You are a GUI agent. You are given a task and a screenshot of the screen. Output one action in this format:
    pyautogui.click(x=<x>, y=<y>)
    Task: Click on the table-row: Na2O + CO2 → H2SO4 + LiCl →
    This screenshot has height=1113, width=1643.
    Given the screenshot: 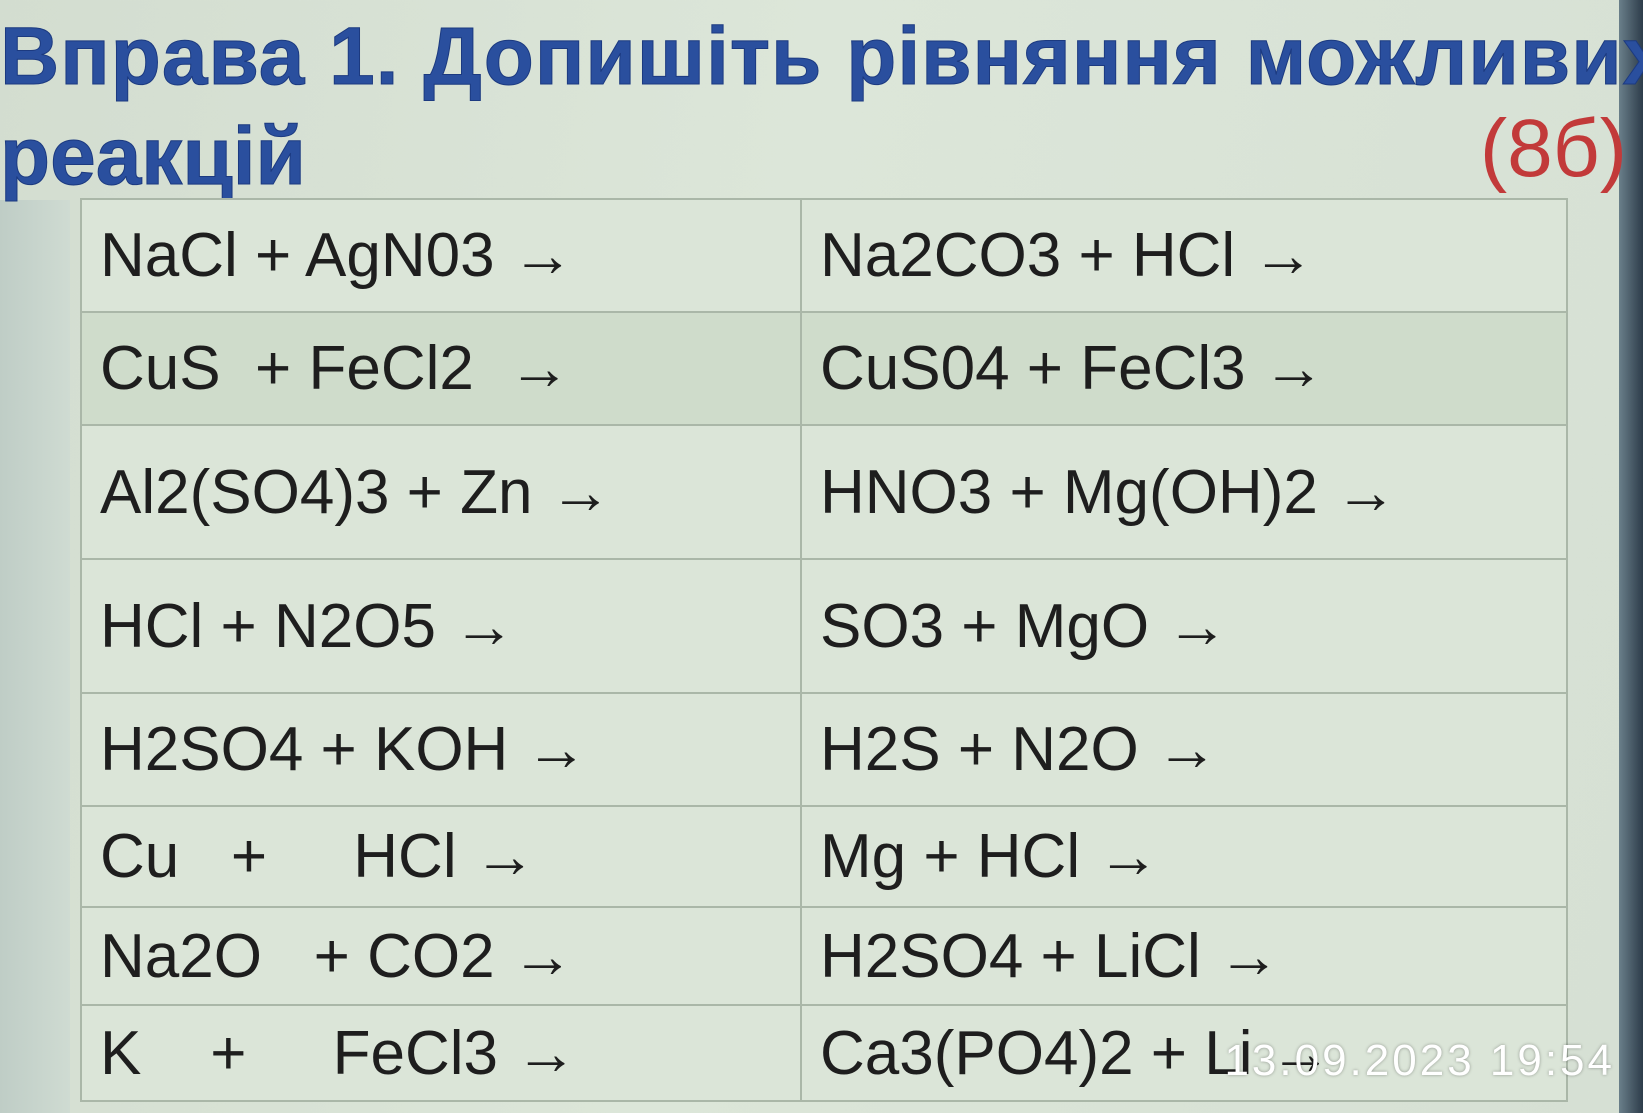 What is the action you would take?
    pyautogui.click(x=824, y=956)
    